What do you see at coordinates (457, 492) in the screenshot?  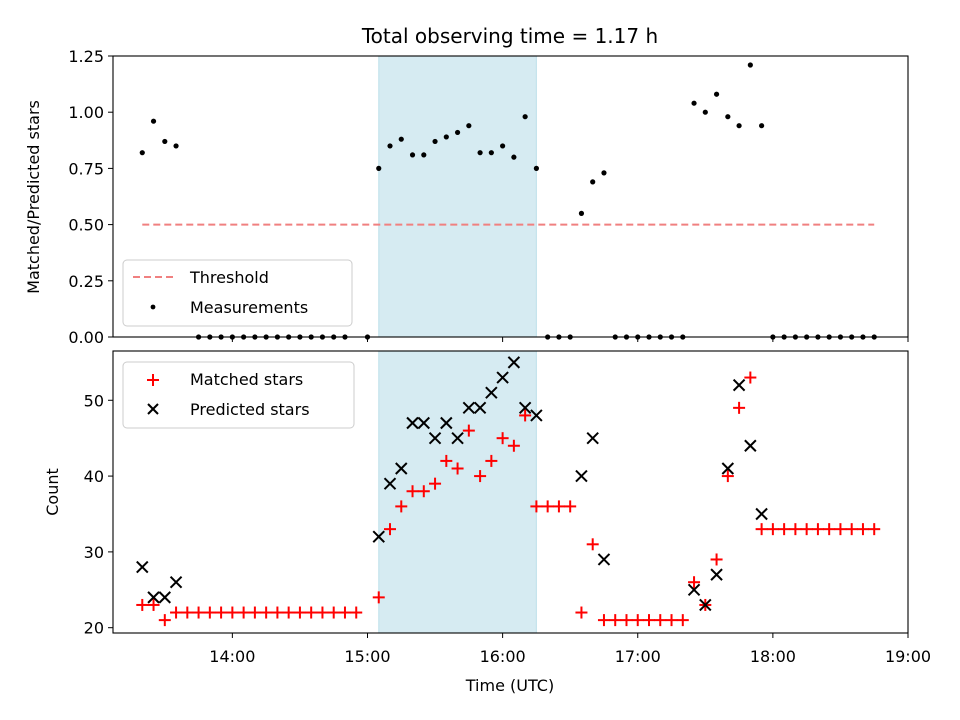 I see `bottom-shaded-interval` at bounding box center [457, 492].